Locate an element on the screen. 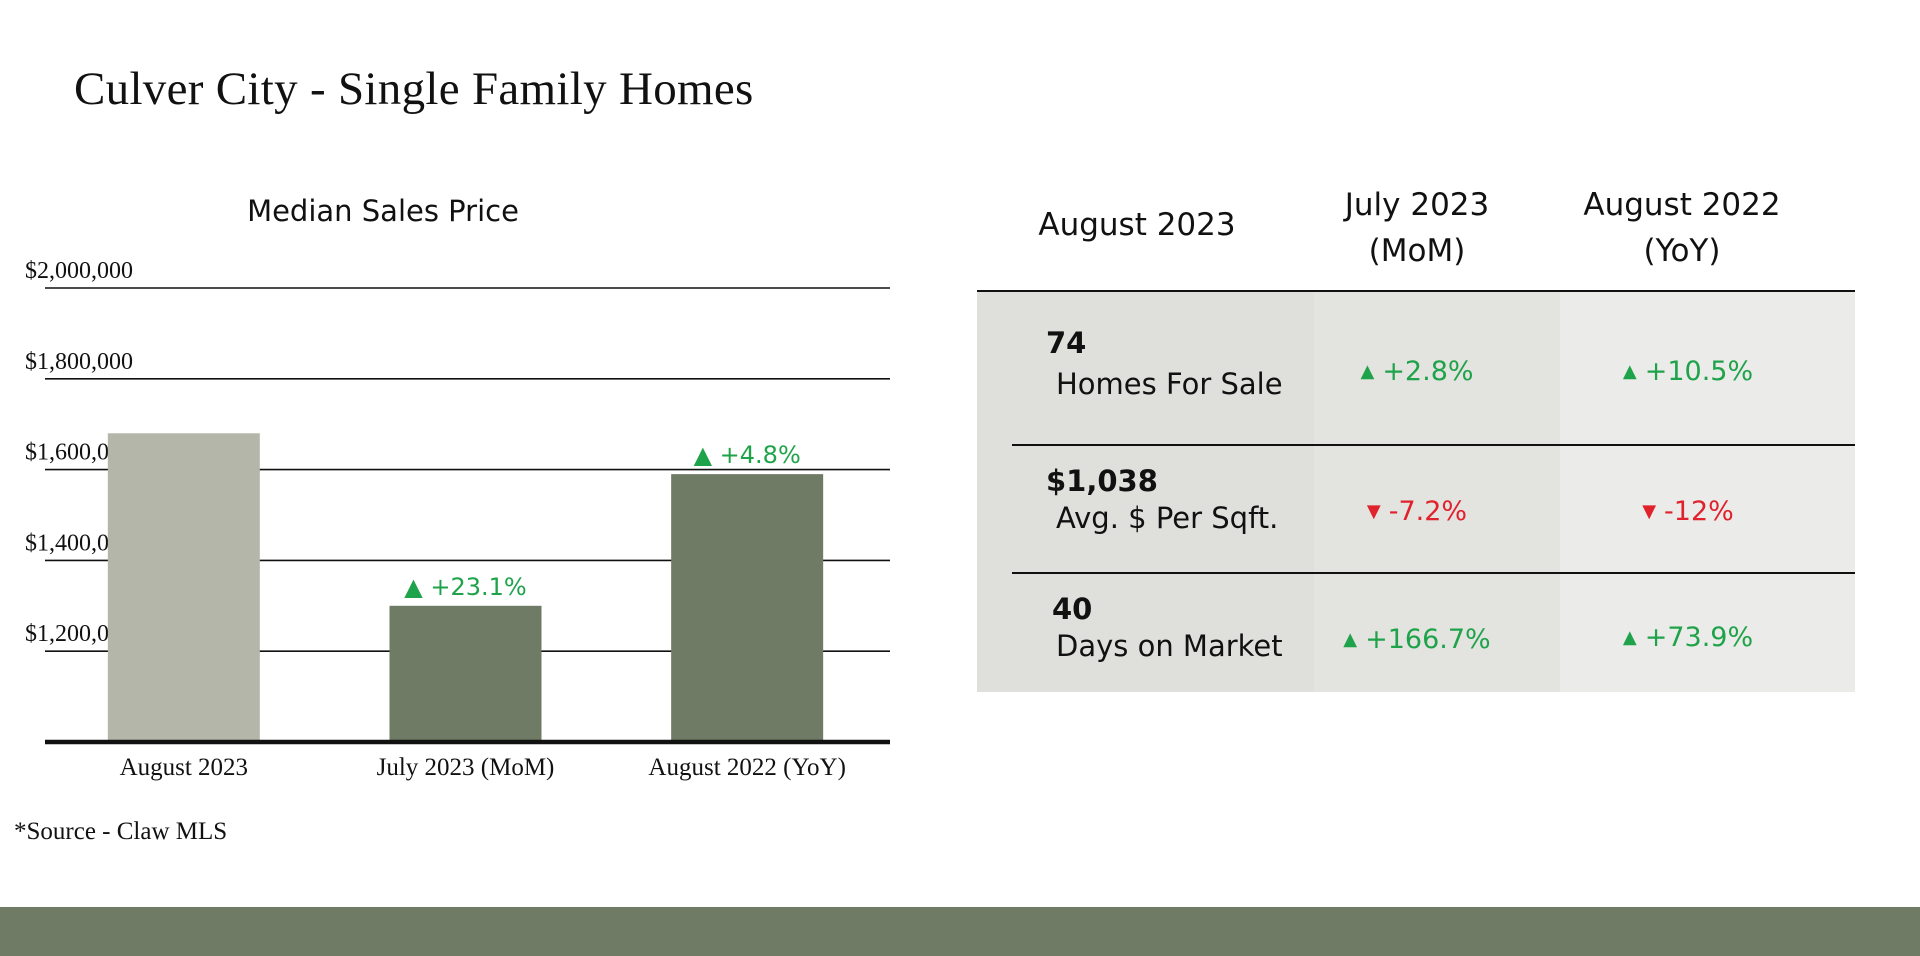  column-bg-mom is located at coordinates (1437, 492).